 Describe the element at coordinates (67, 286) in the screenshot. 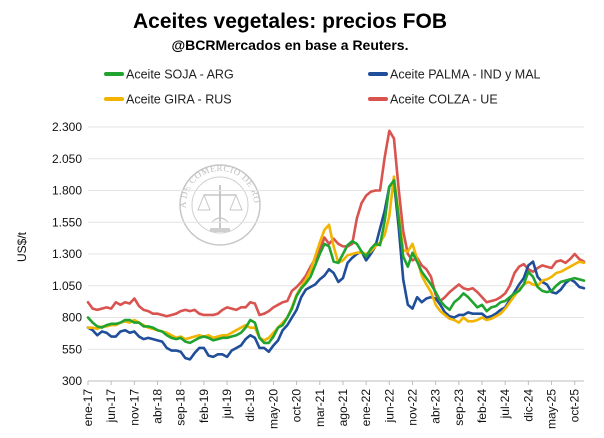

I see `y-tick-label: 1.050` at that location.